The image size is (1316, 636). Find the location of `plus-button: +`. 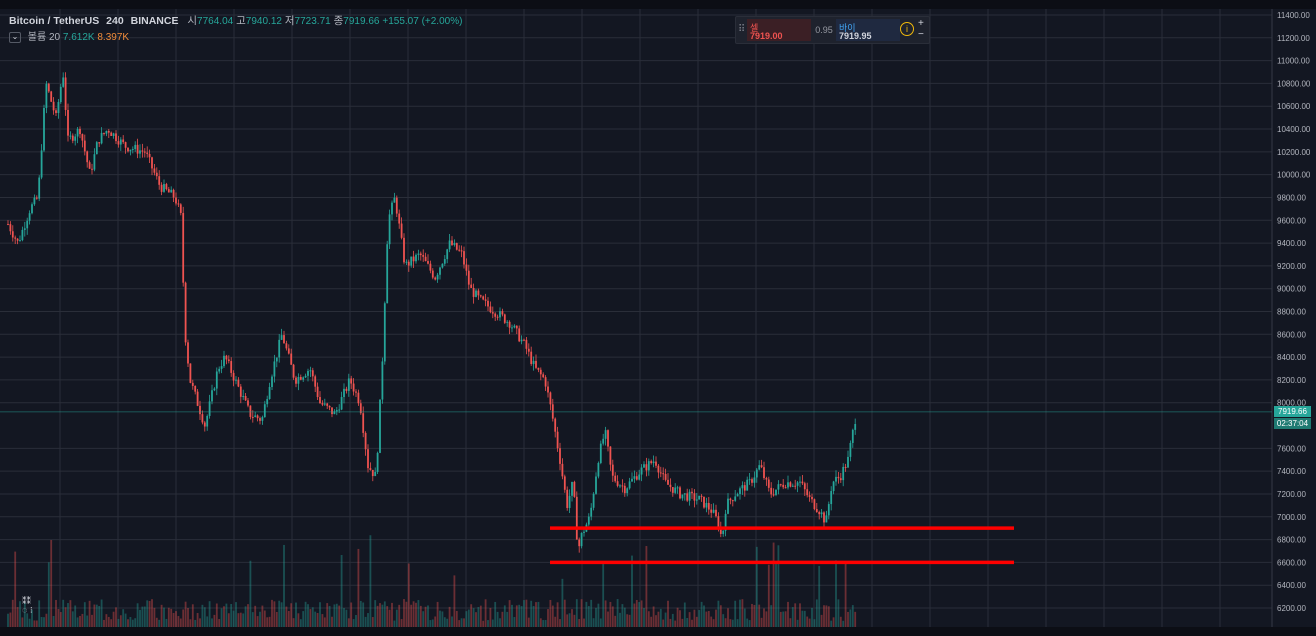

plus-button: + is located at coordinates (921, 23).